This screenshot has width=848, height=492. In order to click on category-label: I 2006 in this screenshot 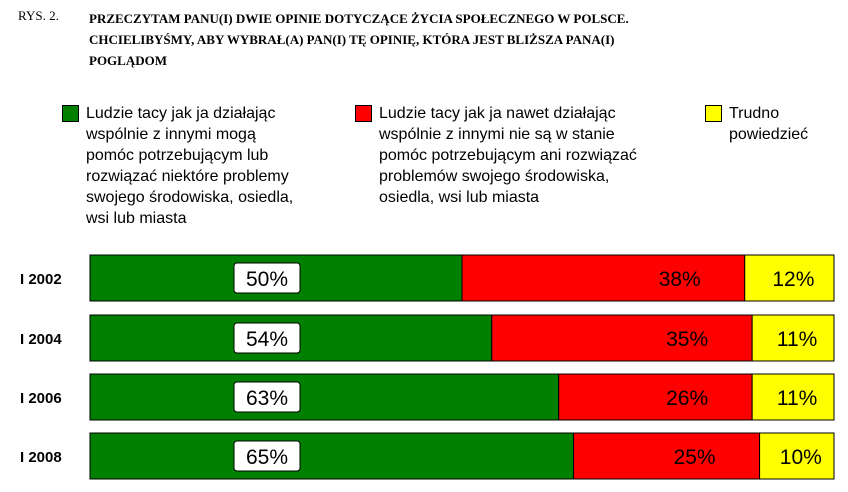, I will do `click(41, 398)`.